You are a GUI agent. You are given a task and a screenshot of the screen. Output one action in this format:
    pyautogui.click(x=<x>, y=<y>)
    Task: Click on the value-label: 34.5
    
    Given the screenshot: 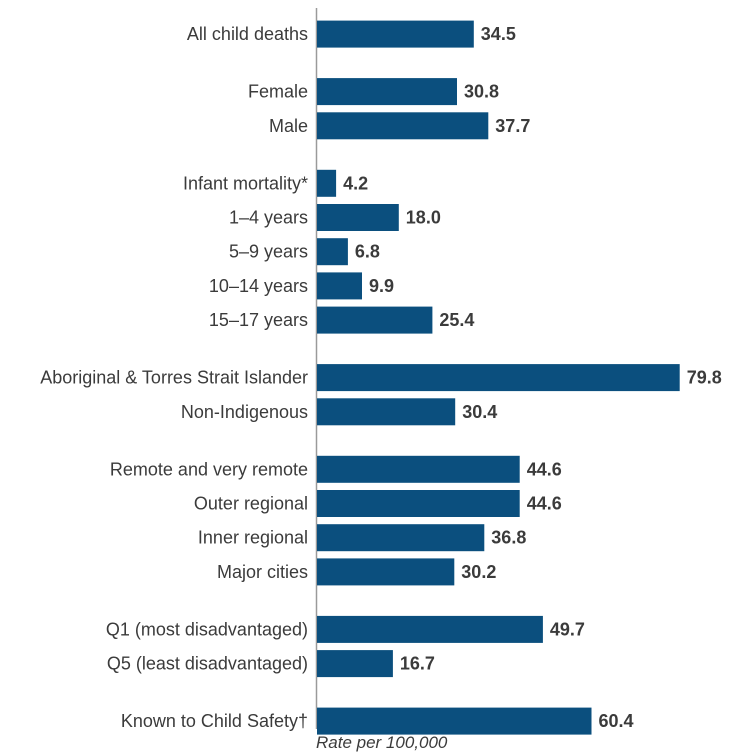 What is the action you would take?
    pyautogui.click(x=498, y=34)
    